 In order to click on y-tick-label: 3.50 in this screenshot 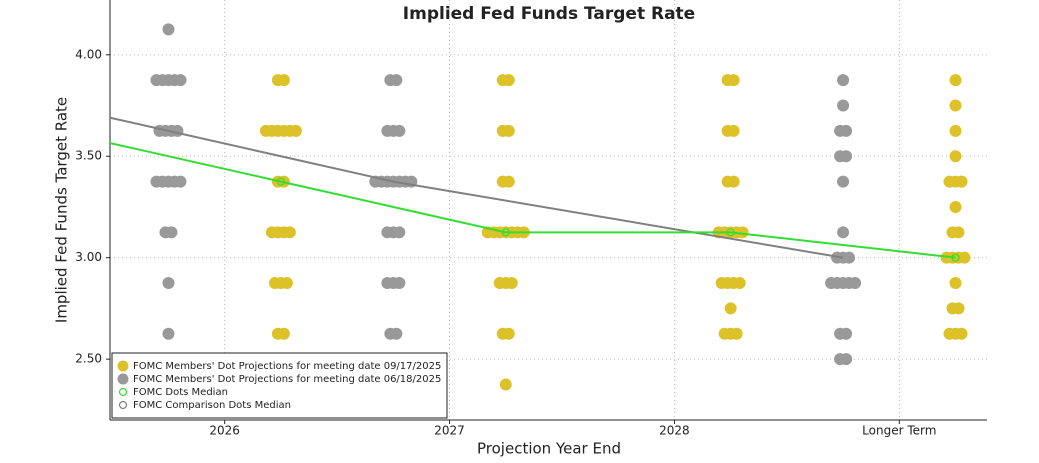, I will do `click(88, 156)`.